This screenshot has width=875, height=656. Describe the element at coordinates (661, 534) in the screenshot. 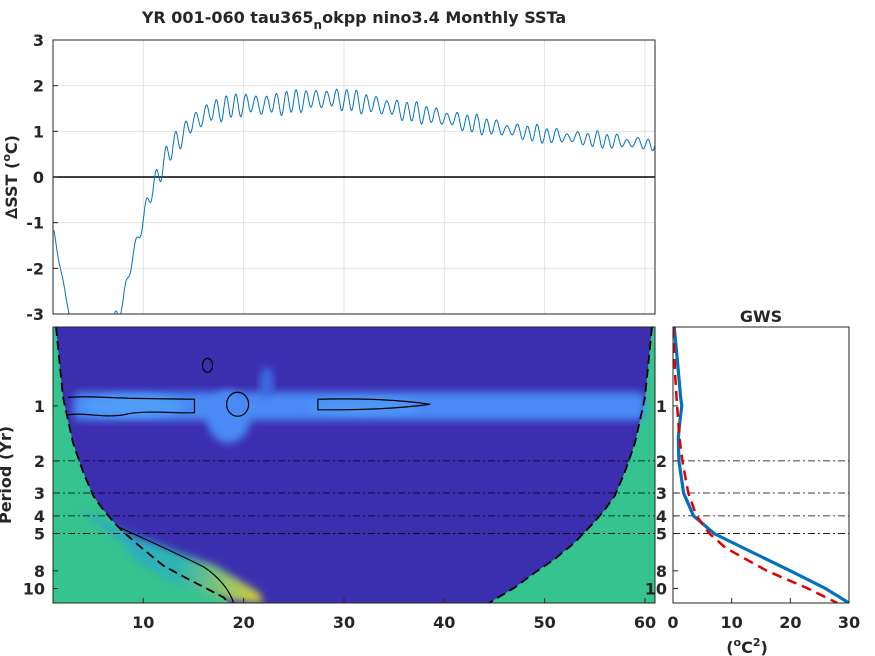

I see `gws-ytick-label: 5` at that location.